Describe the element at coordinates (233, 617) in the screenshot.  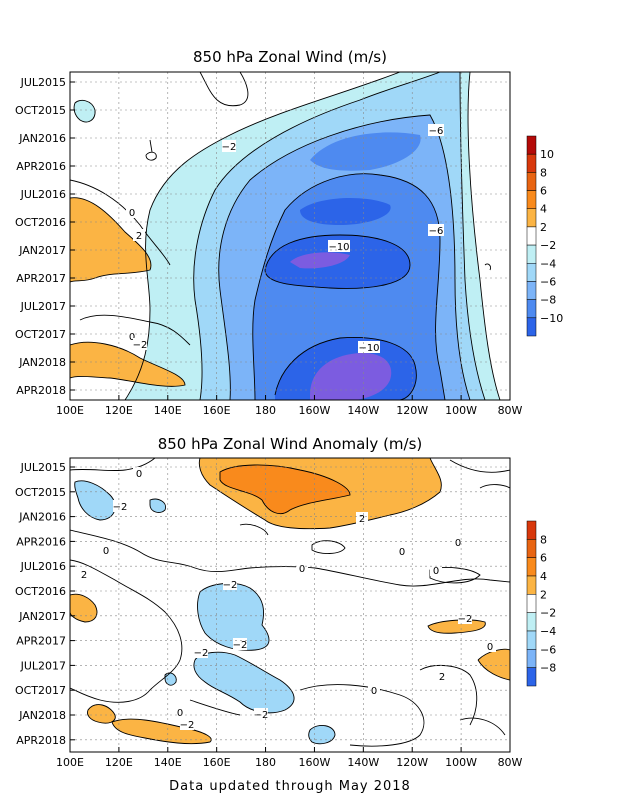
I see `chart2-band-neg2-c` at that location.